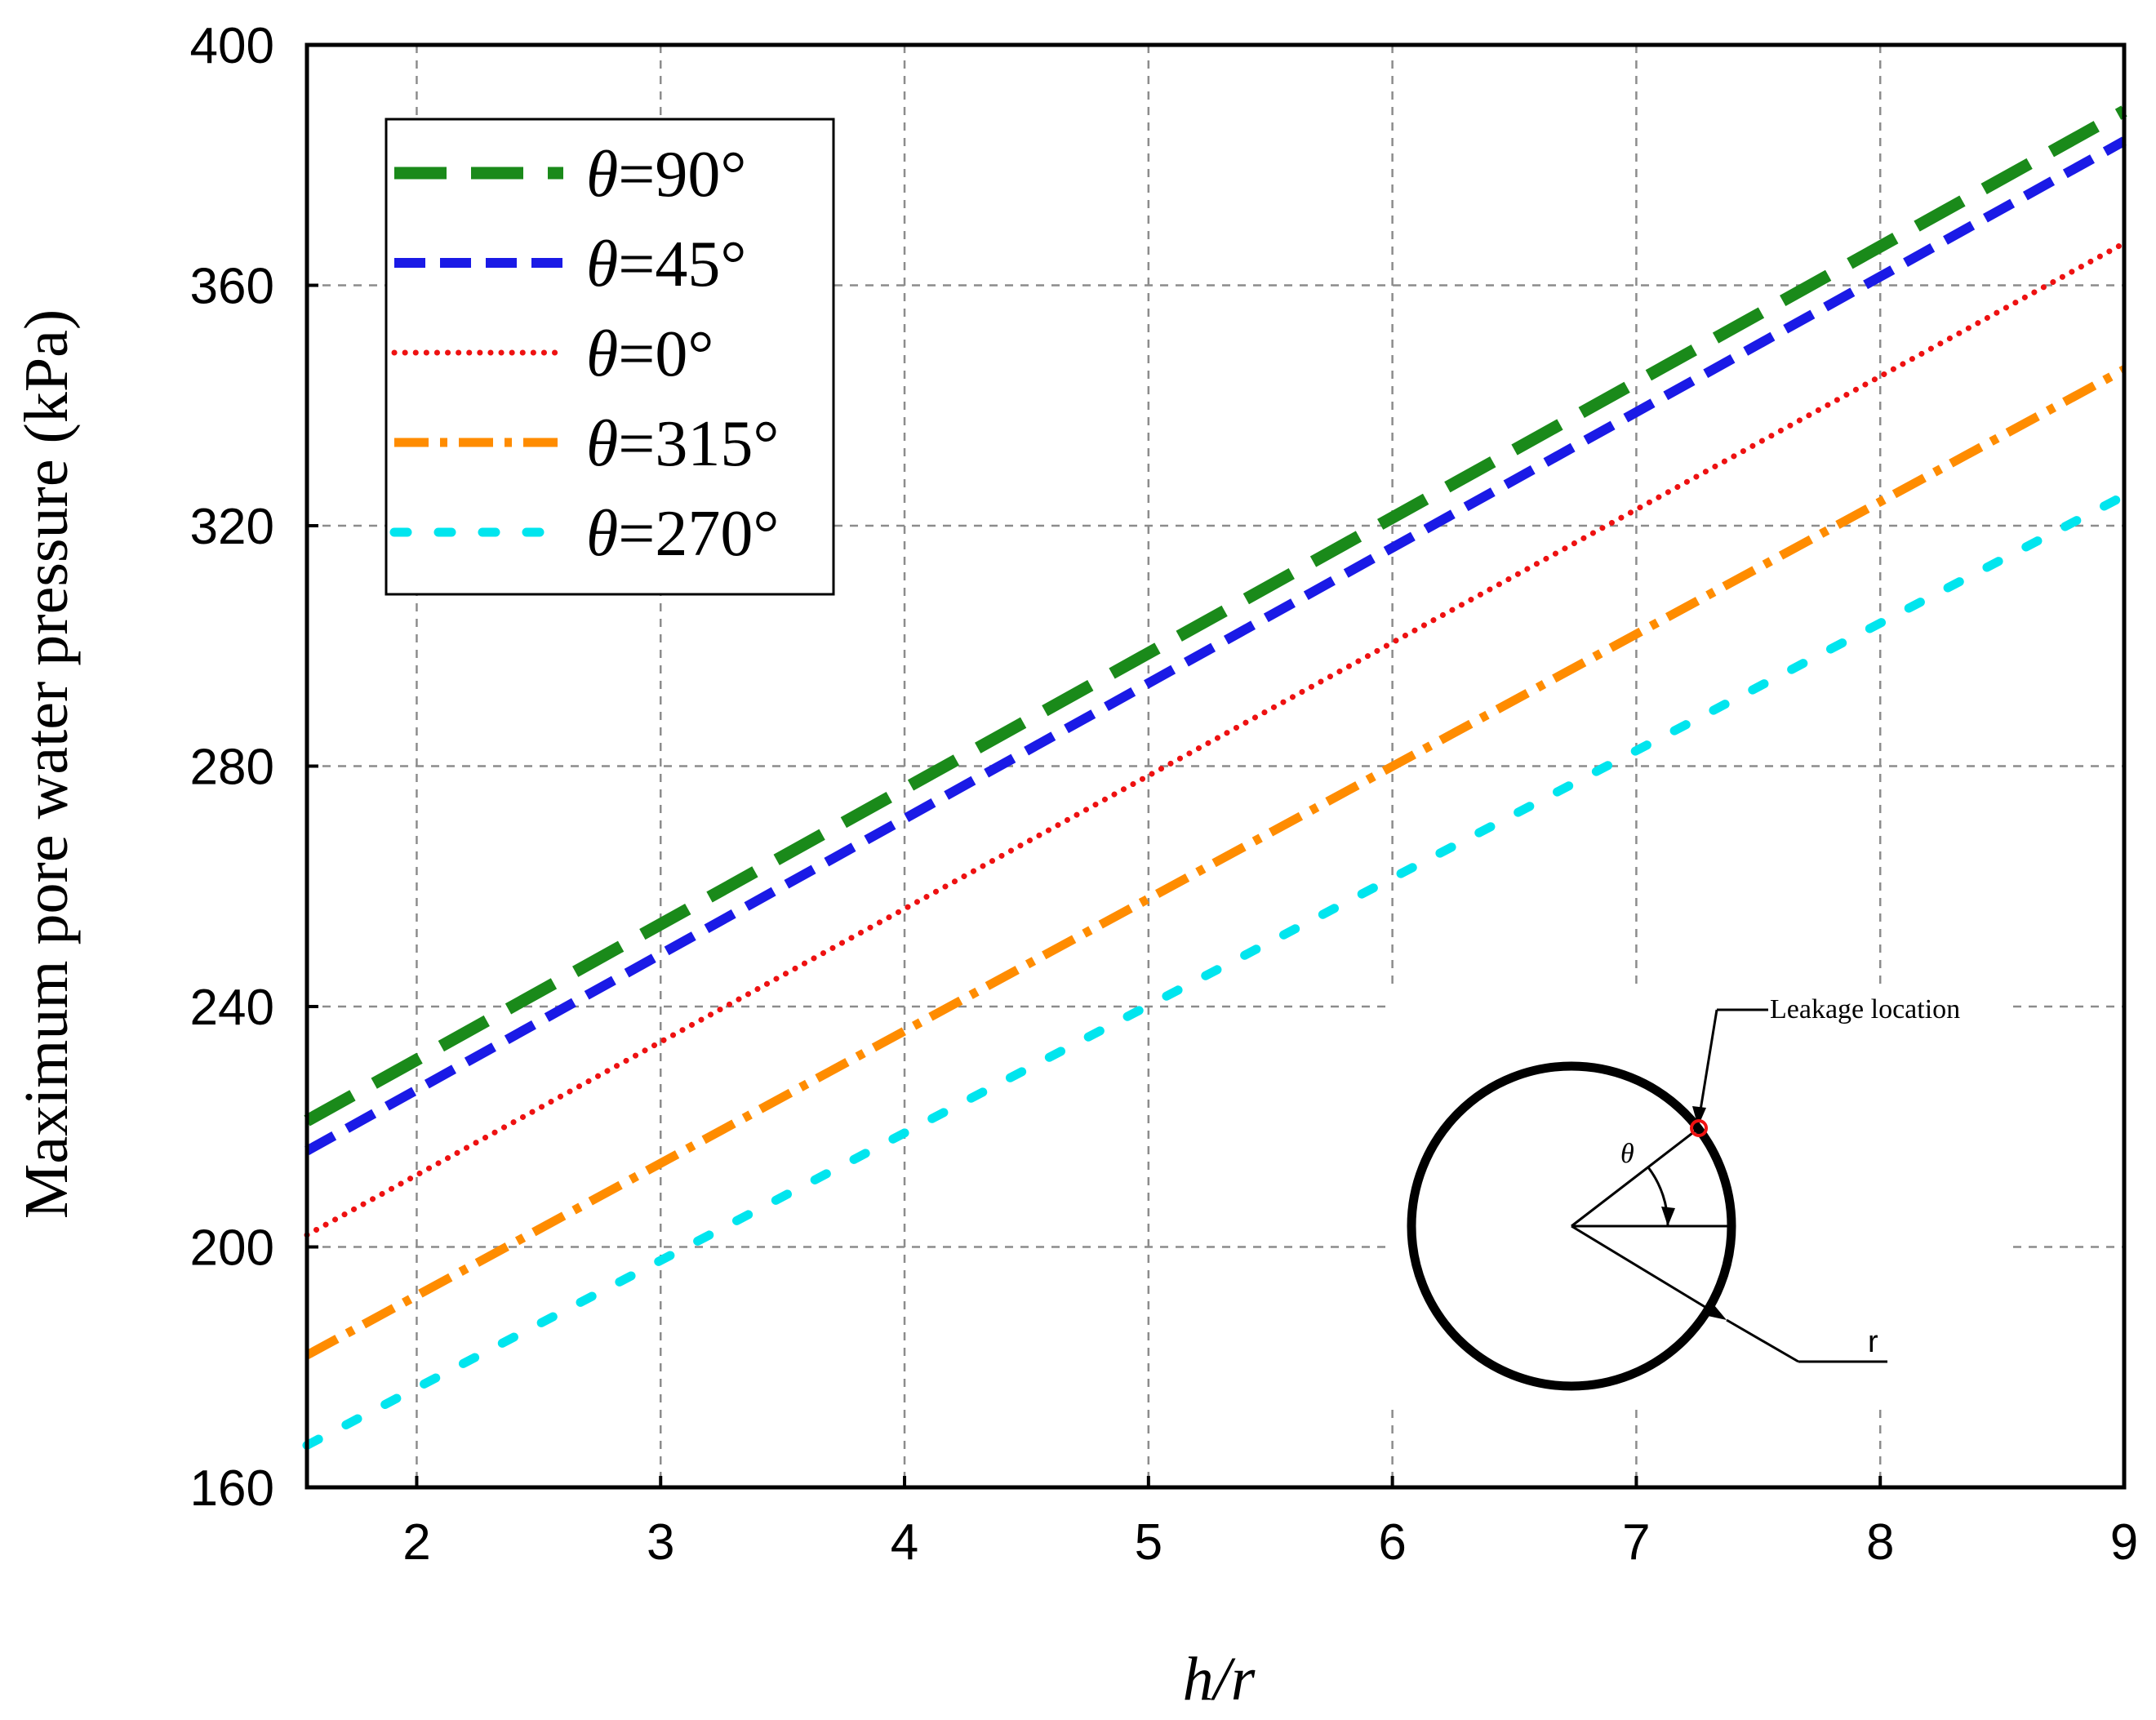 This screenshot has width=2156, height=1720. I want to click on inset-leakage-label: Leakage location, so click(1865, 1009).